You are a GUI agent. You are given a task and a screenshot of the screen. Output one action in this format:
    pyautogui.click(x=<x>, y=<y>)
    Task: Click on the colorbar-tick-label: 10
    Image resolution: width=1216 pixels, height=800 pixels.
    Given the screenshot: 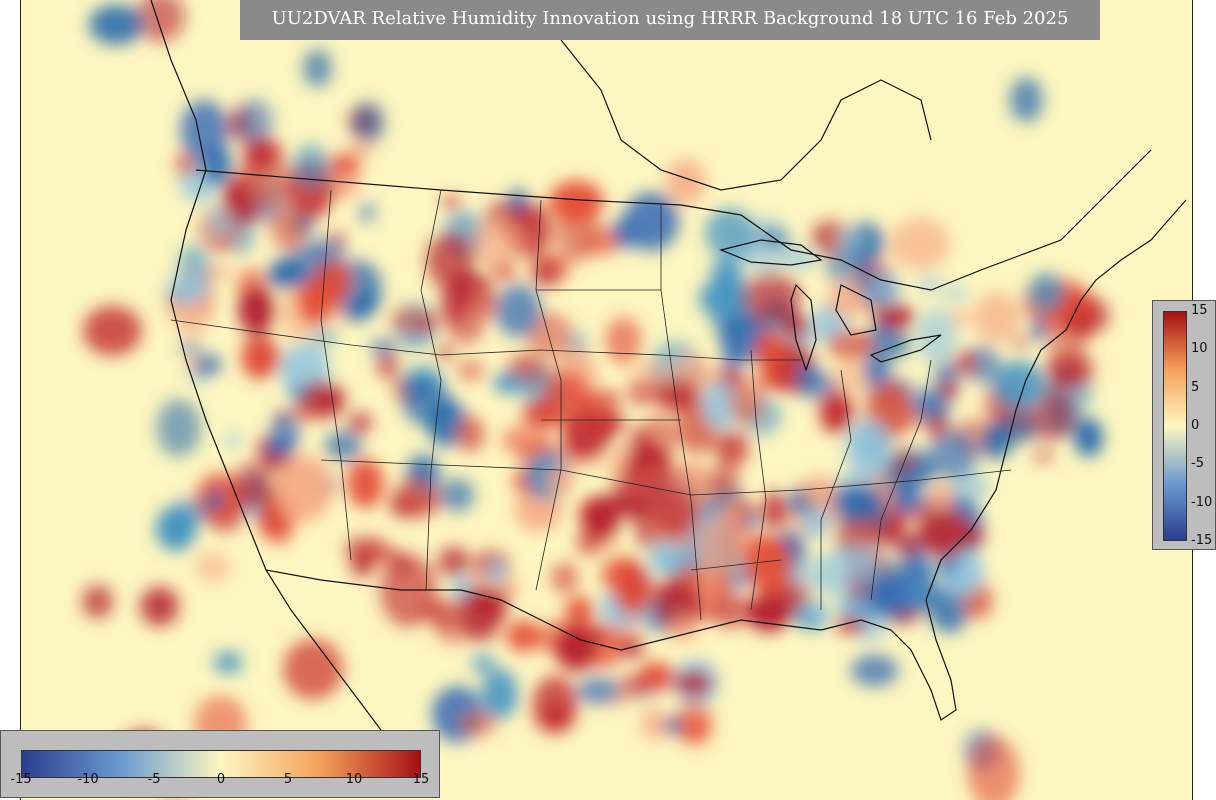 What is the action you would take?
    pyautogui.click(x=354, y=779)
    